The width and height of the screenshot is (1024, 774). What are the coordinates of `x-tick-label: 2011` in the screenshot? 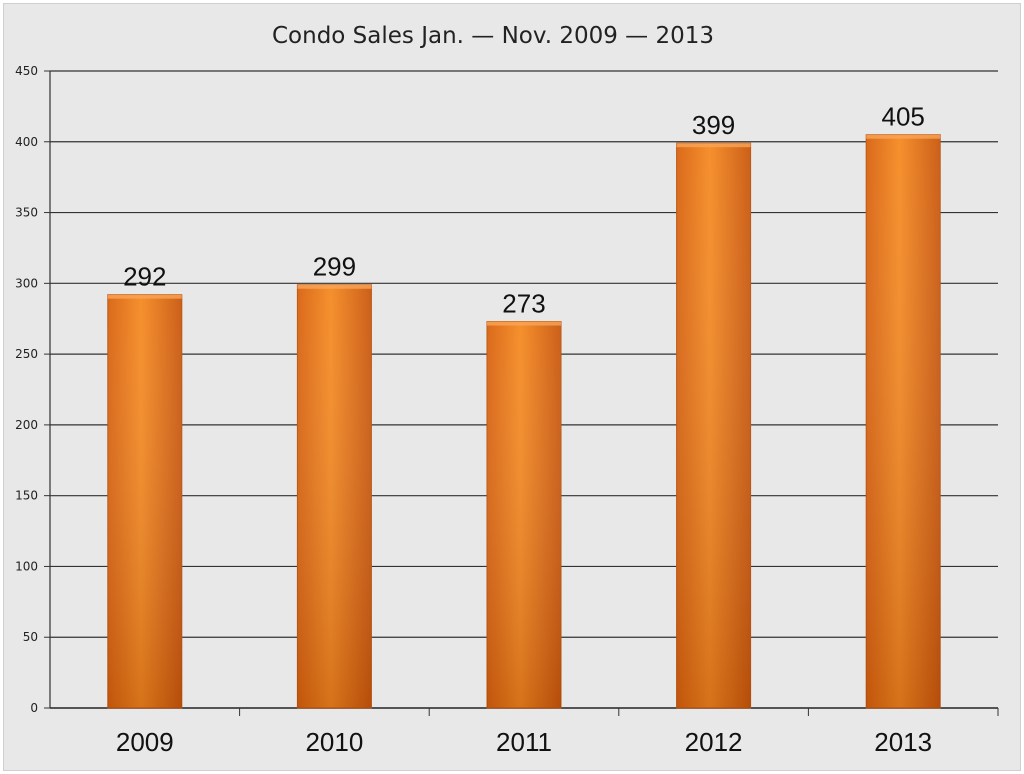 It's located at (524, 742).